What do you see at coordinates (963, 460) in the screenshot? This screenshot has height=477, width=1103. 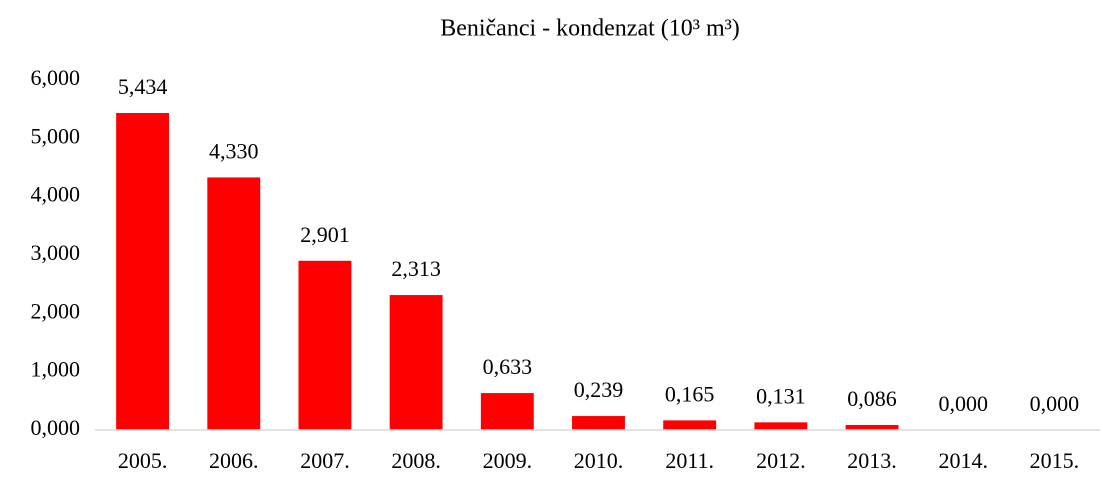 I see `x-tick-label: 2014.` at bounding box center [963, 460].